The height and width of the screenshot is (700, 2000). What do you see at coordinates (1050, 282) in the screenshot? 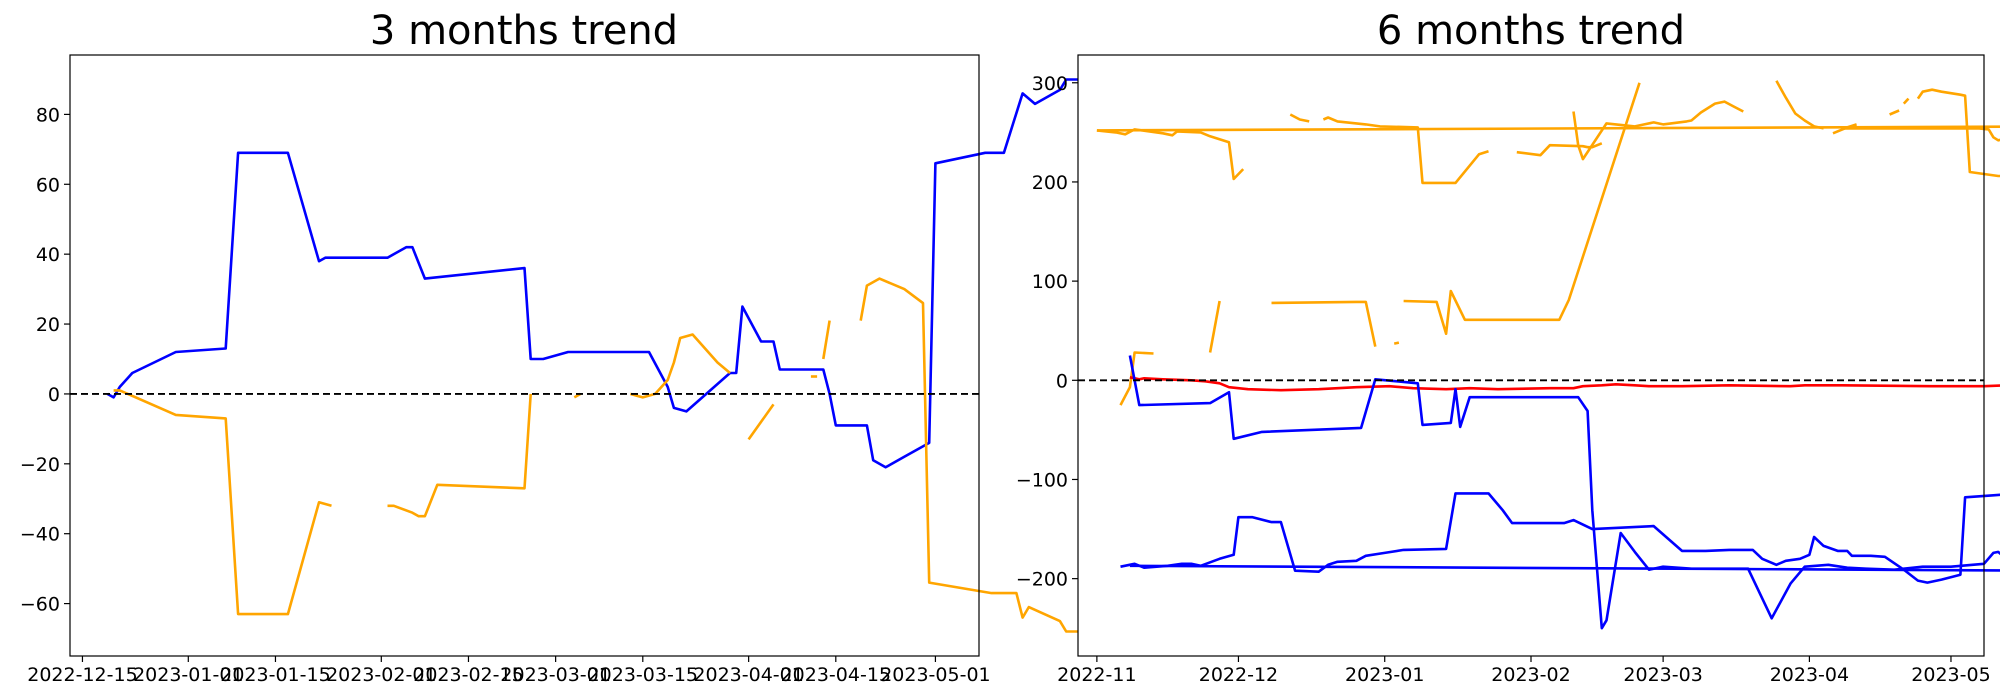
I see `y-tick-label: 100` at bounding box center [1050, 282].